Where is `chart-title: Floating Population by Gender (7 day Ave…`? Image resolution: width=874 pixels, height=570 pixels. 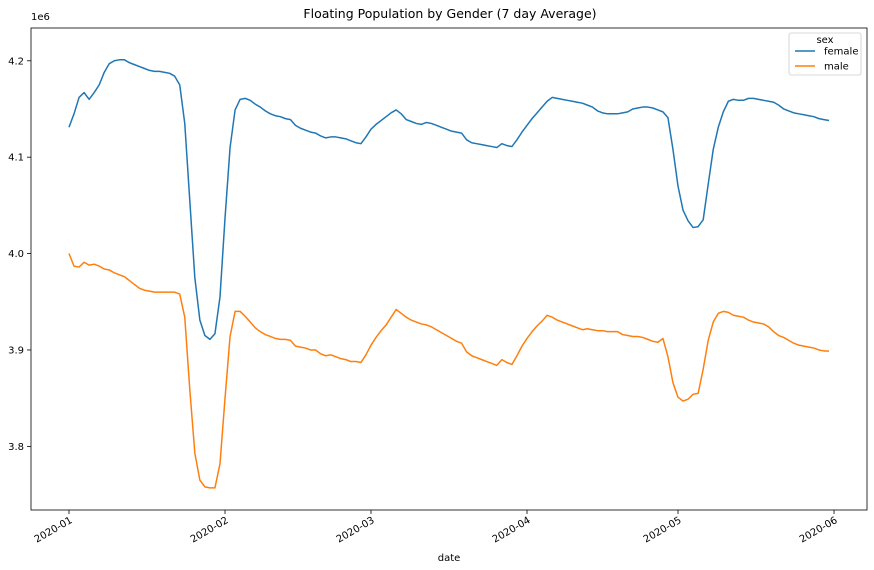 chart-title: Floating Population by Gender (7 day Ave… is located at coordinates (449, 13).